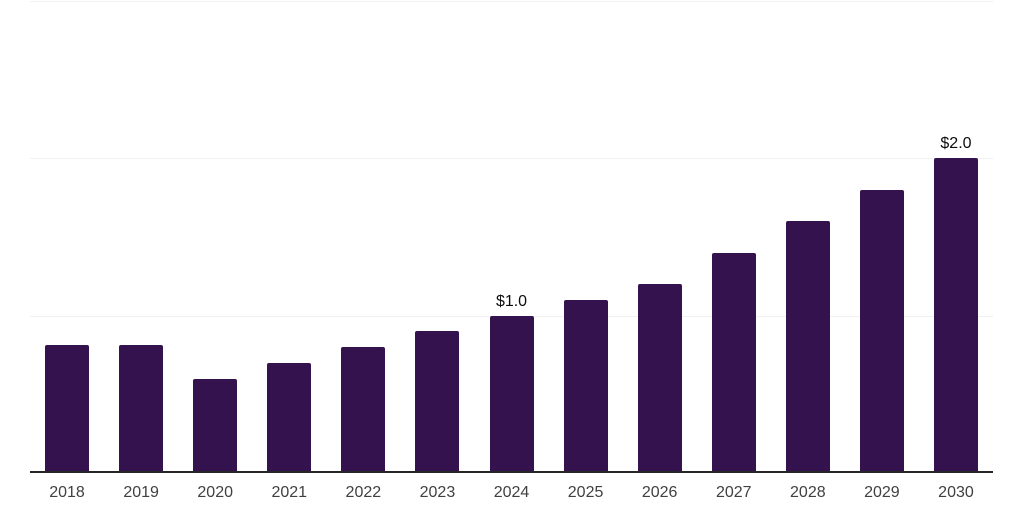 The image size is (1024, 512). I want to click on band-2022, so click(363, 236).